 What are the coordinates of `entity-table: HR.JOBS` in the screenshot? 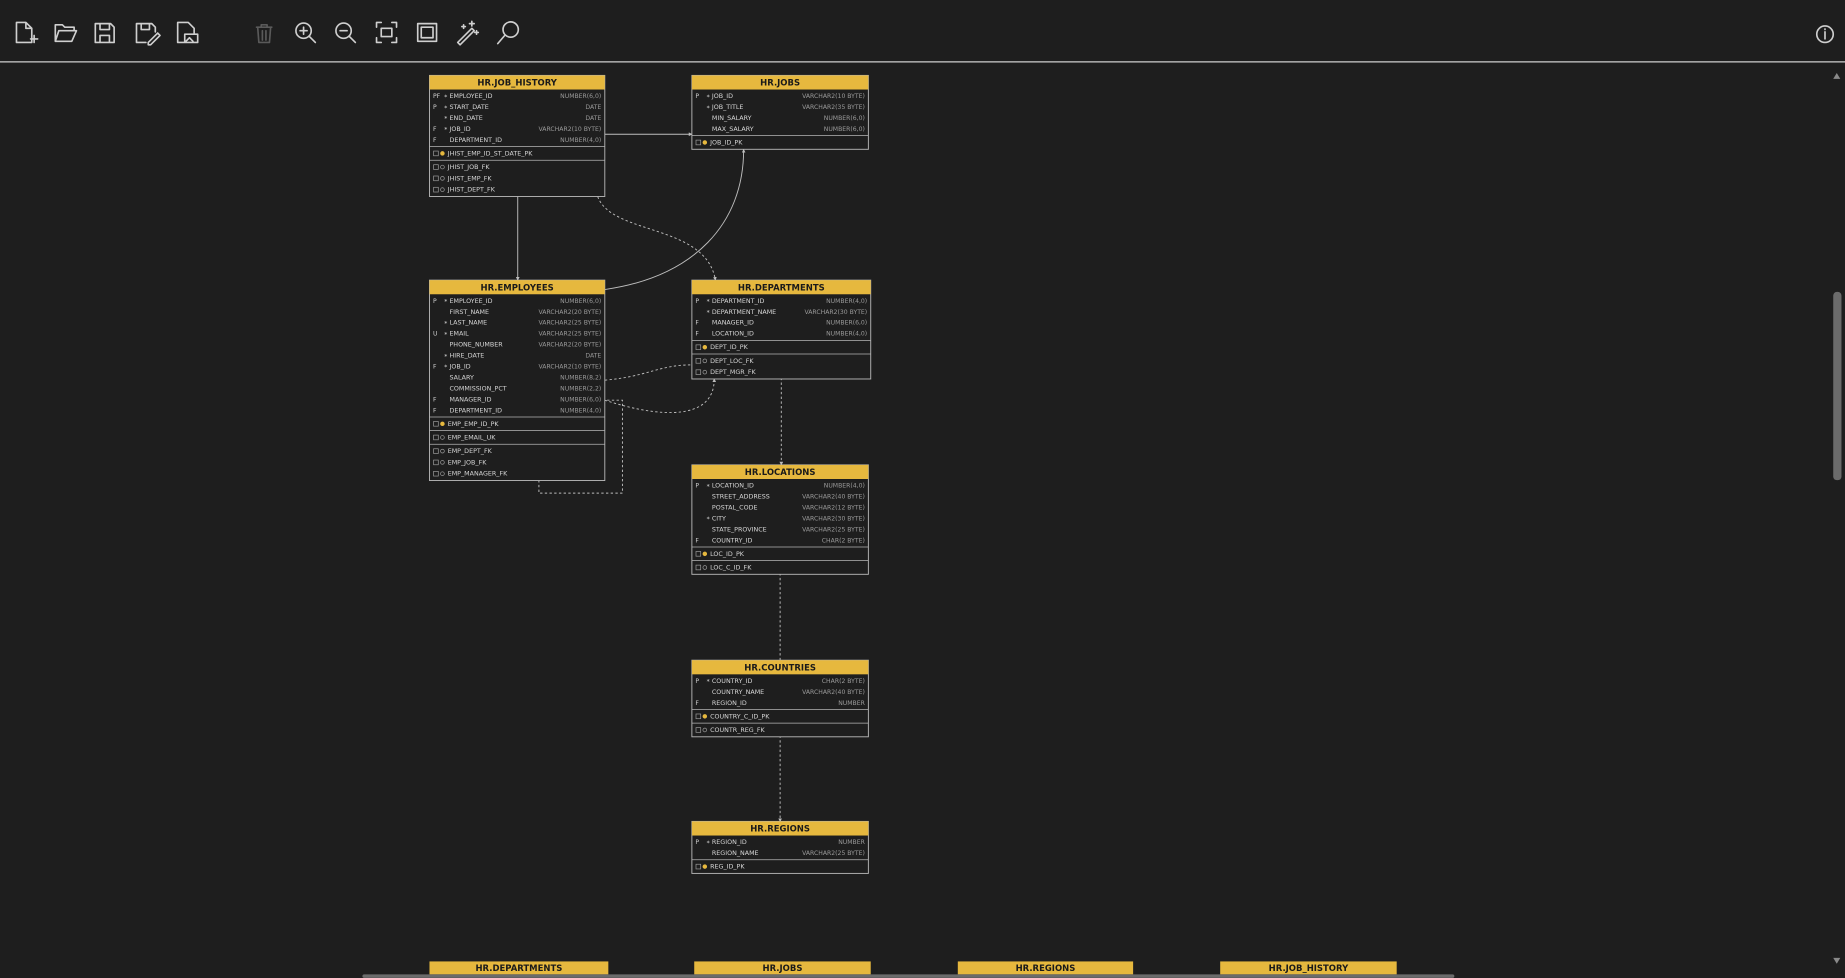 It's located at (782, 968).